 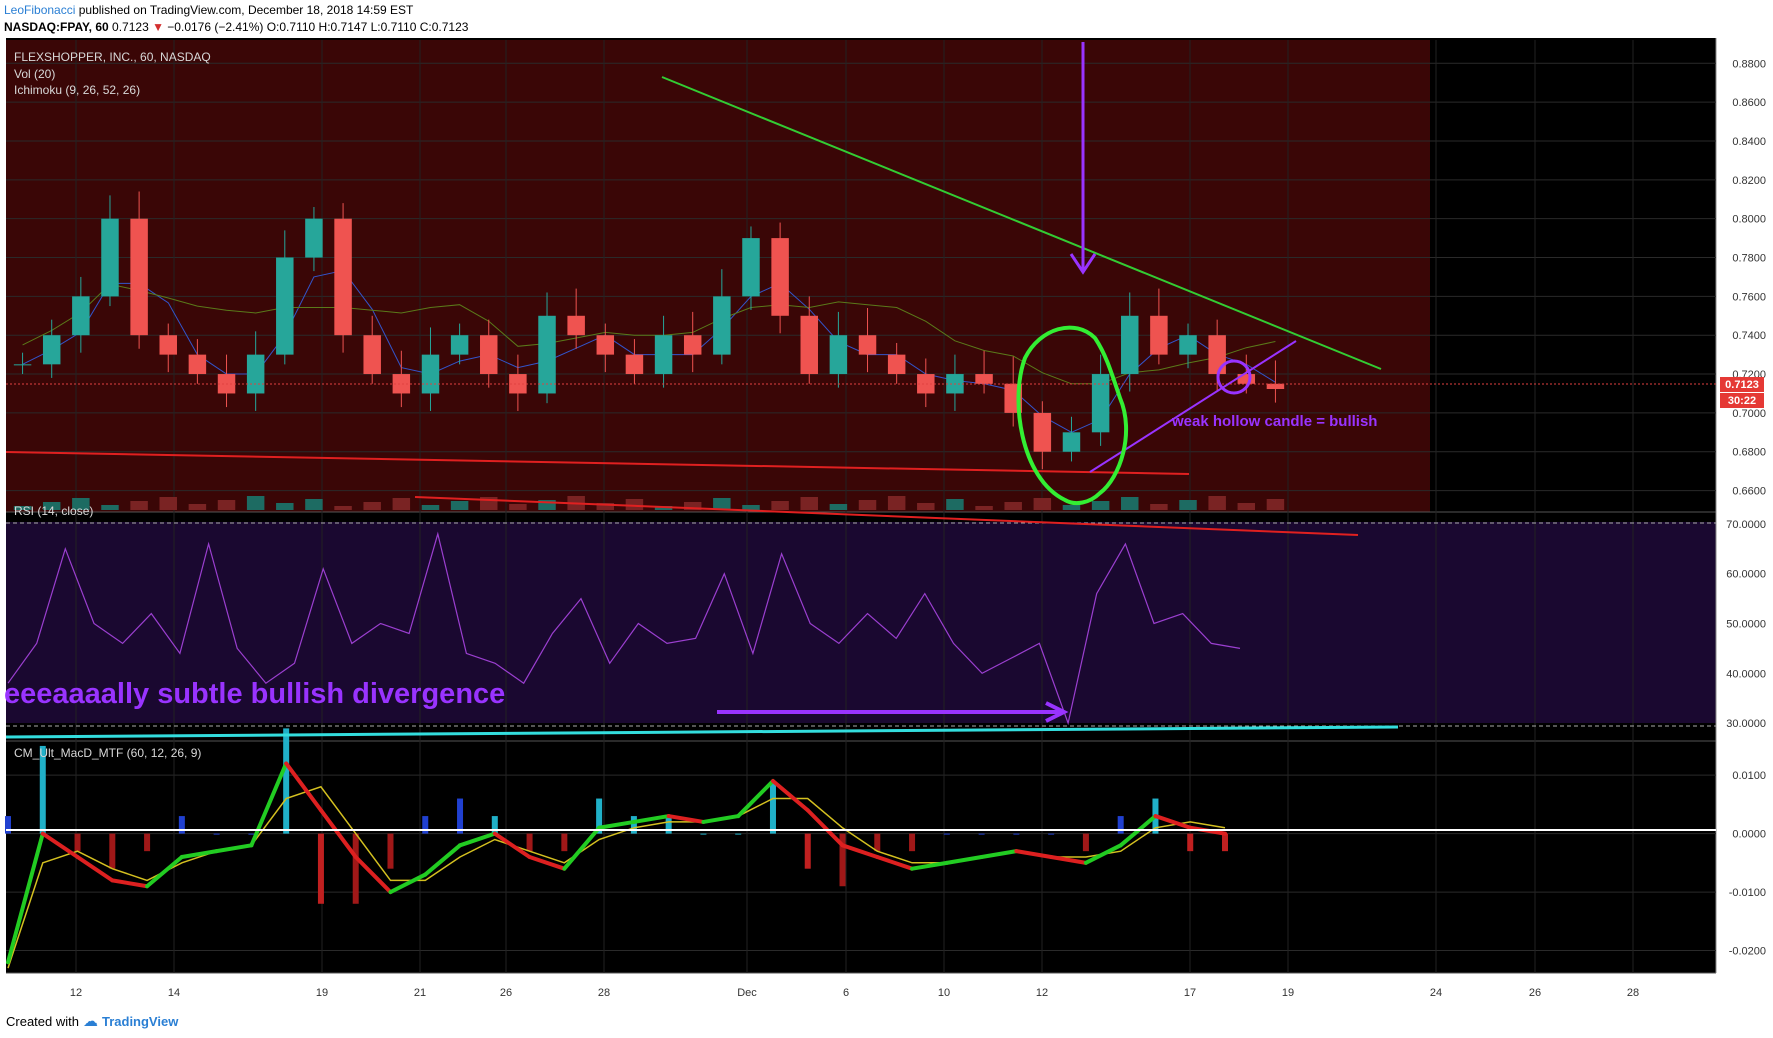 I want to click on x-tick-label: Dec, so click(x=747, y=993).